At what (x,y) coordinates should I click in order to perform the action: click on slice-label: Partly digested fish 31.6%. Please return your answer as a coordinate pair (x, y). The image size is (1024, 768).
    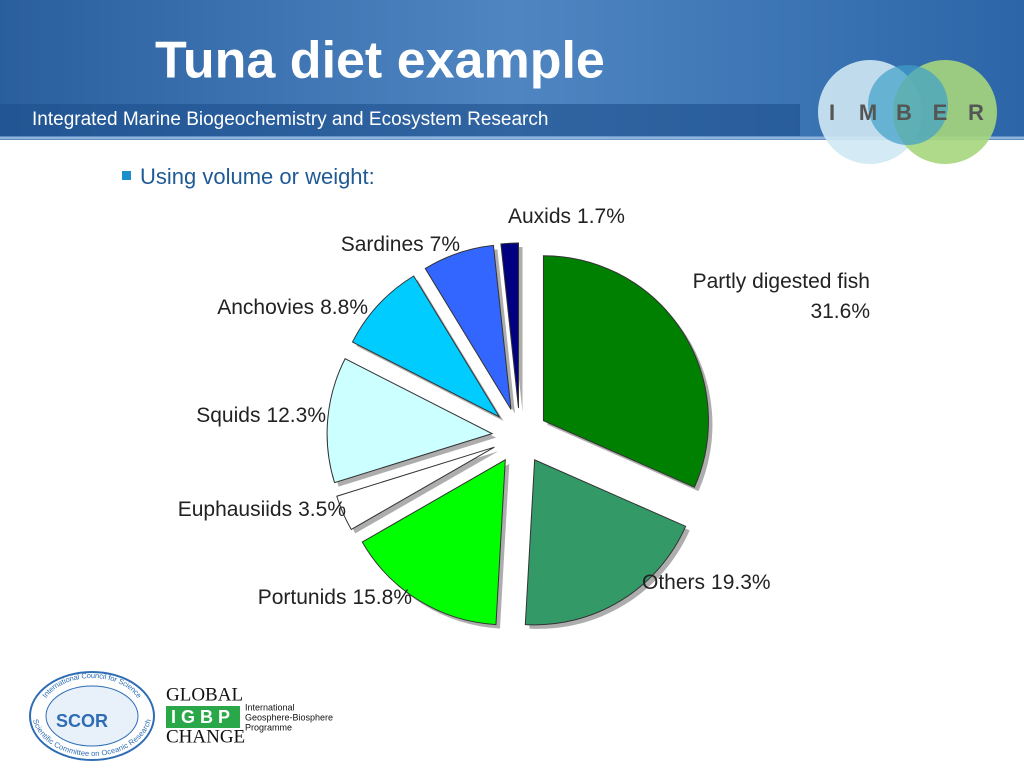
    Looking at the image, I should click on (781, 296).